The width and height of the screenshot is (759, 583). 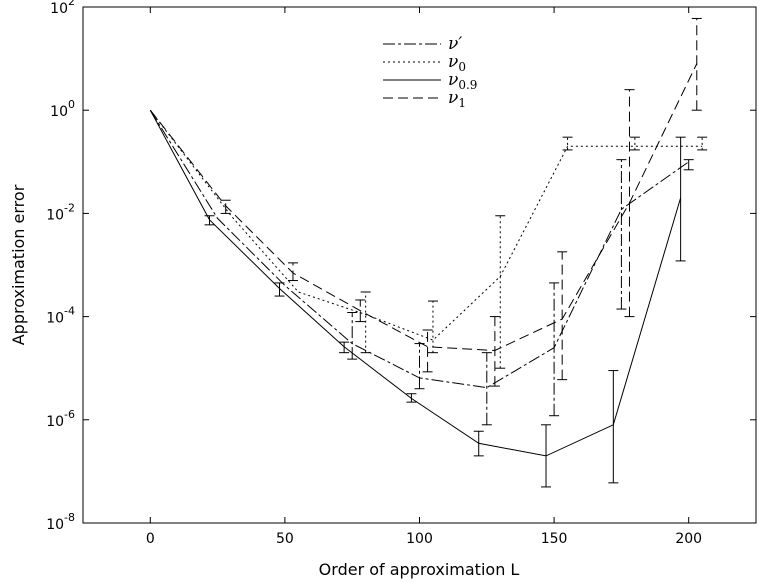 What do you see at coordinates (62, 109) in the screenshot?
I see `y-tick-label: 10⁰` at bounding box center [62, 109].